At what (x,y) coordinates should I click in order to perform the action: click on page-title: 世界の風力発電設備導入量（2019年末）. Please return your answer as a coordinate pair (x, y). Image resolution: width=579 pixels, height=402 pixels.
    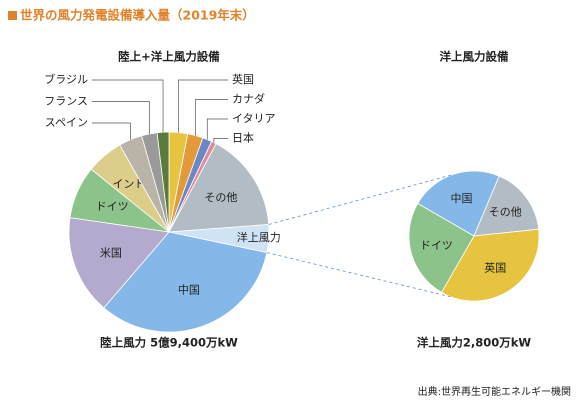
    Looking at the image, I should click on (137, 15).